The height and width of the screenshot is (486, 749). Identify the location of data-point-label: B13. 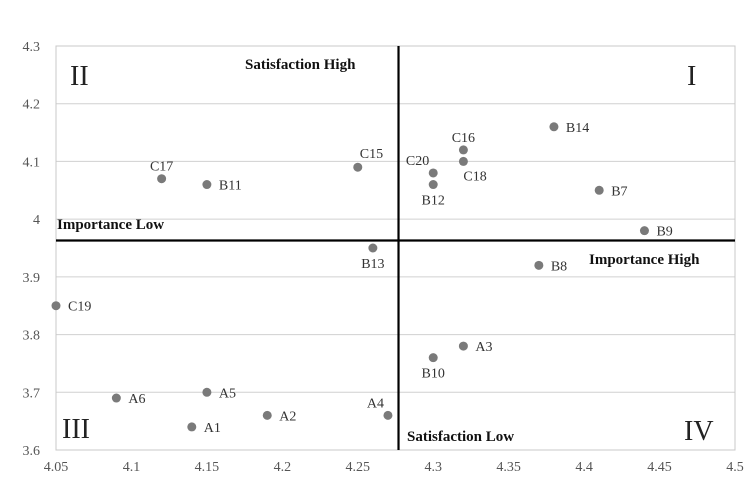
(372, 264).